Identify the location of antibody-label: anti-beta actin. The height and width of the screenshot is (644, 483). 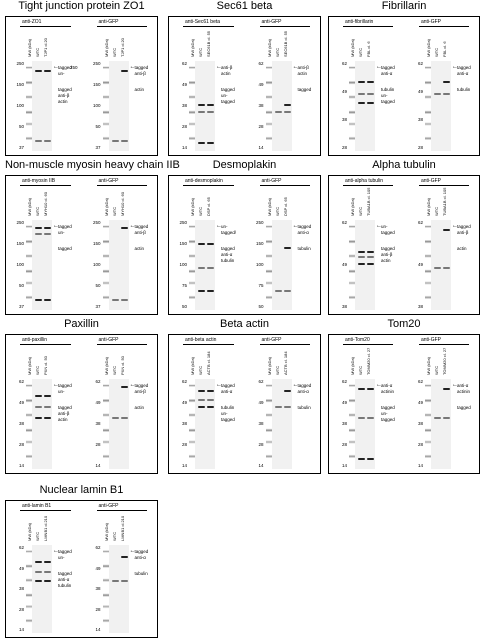
(201, 340).